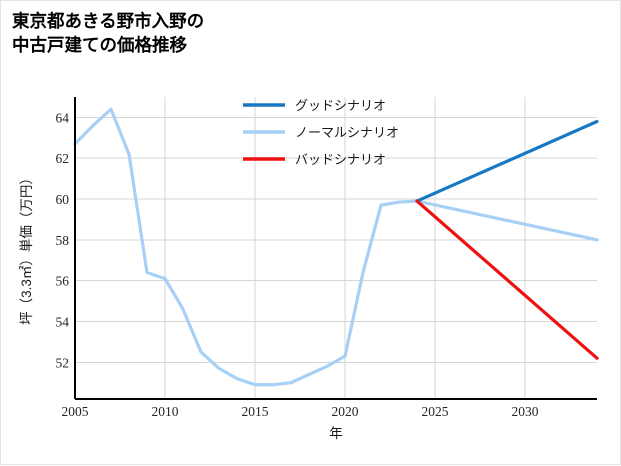  Describe the element at coordinates (255, 411) in the screenshot. I see `x-tick-label: 2015` at that location.